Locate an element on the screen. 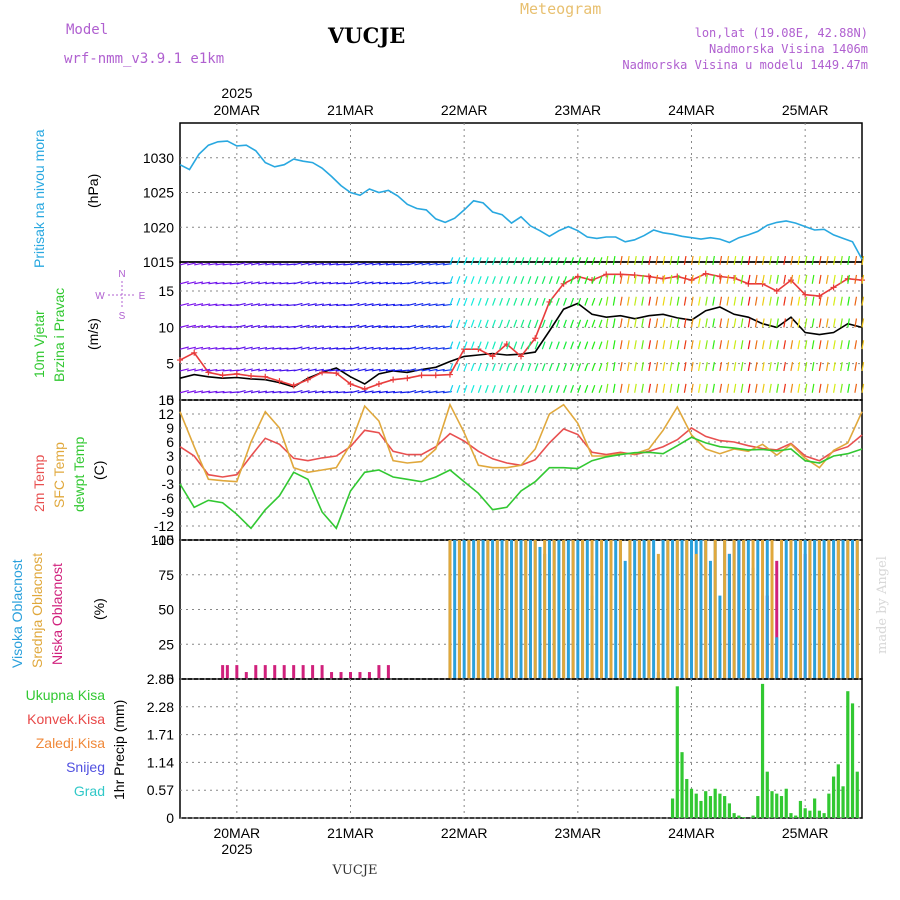 This screenshot has width=900, height=900. pressure-panel: 1015 1020 1025 1030 is located at coordinates (503, 196).